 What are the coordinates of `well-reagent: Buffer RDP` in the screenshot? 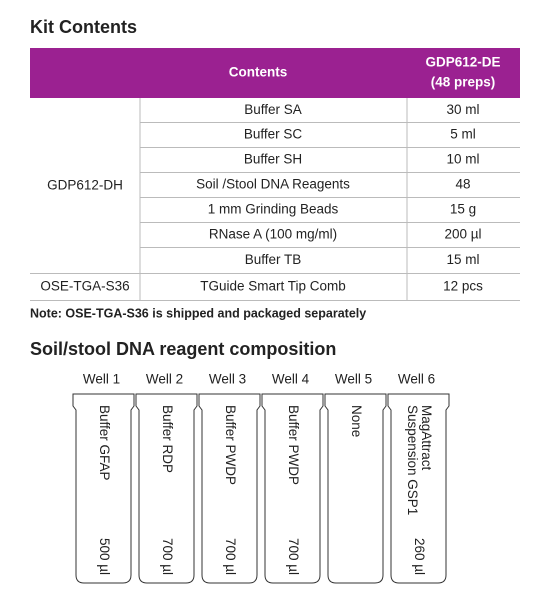 It's located at (167, 439).